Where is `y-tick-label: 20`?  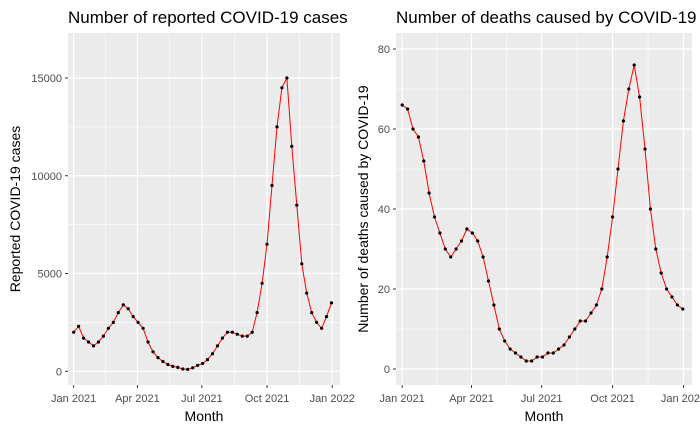
y-tick-label: 20 is located at coordinates (384, 290).